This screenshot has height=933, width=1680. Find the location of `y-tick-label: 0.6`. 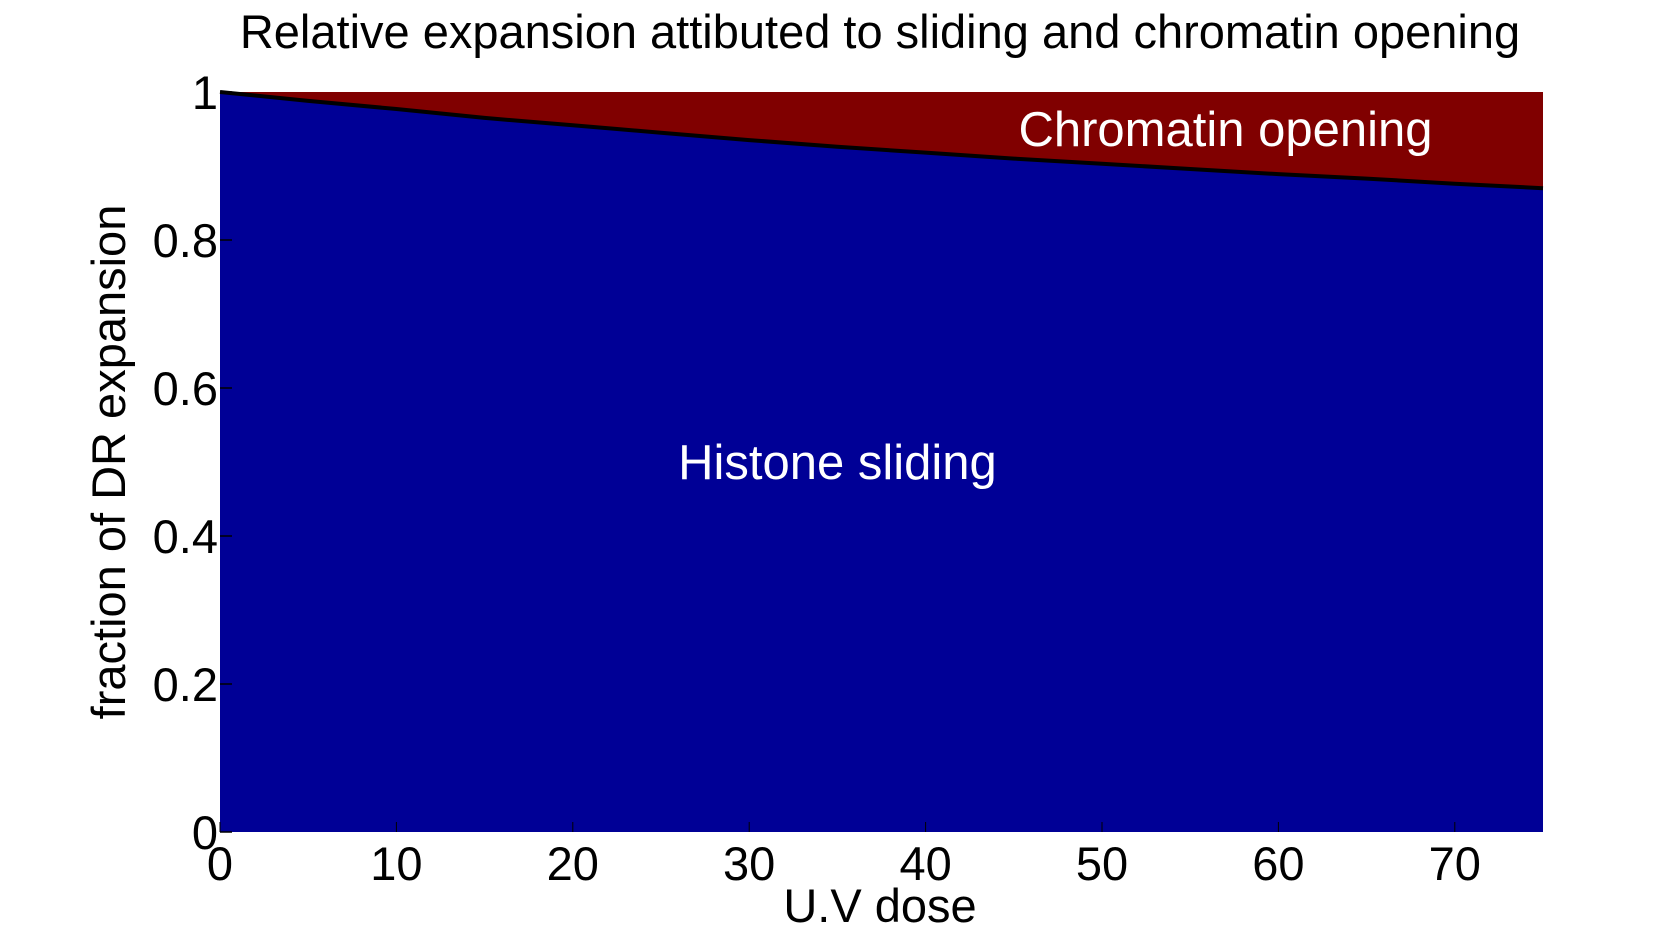

y-tick-label: 0.6 is located at coordinates (185, 388).